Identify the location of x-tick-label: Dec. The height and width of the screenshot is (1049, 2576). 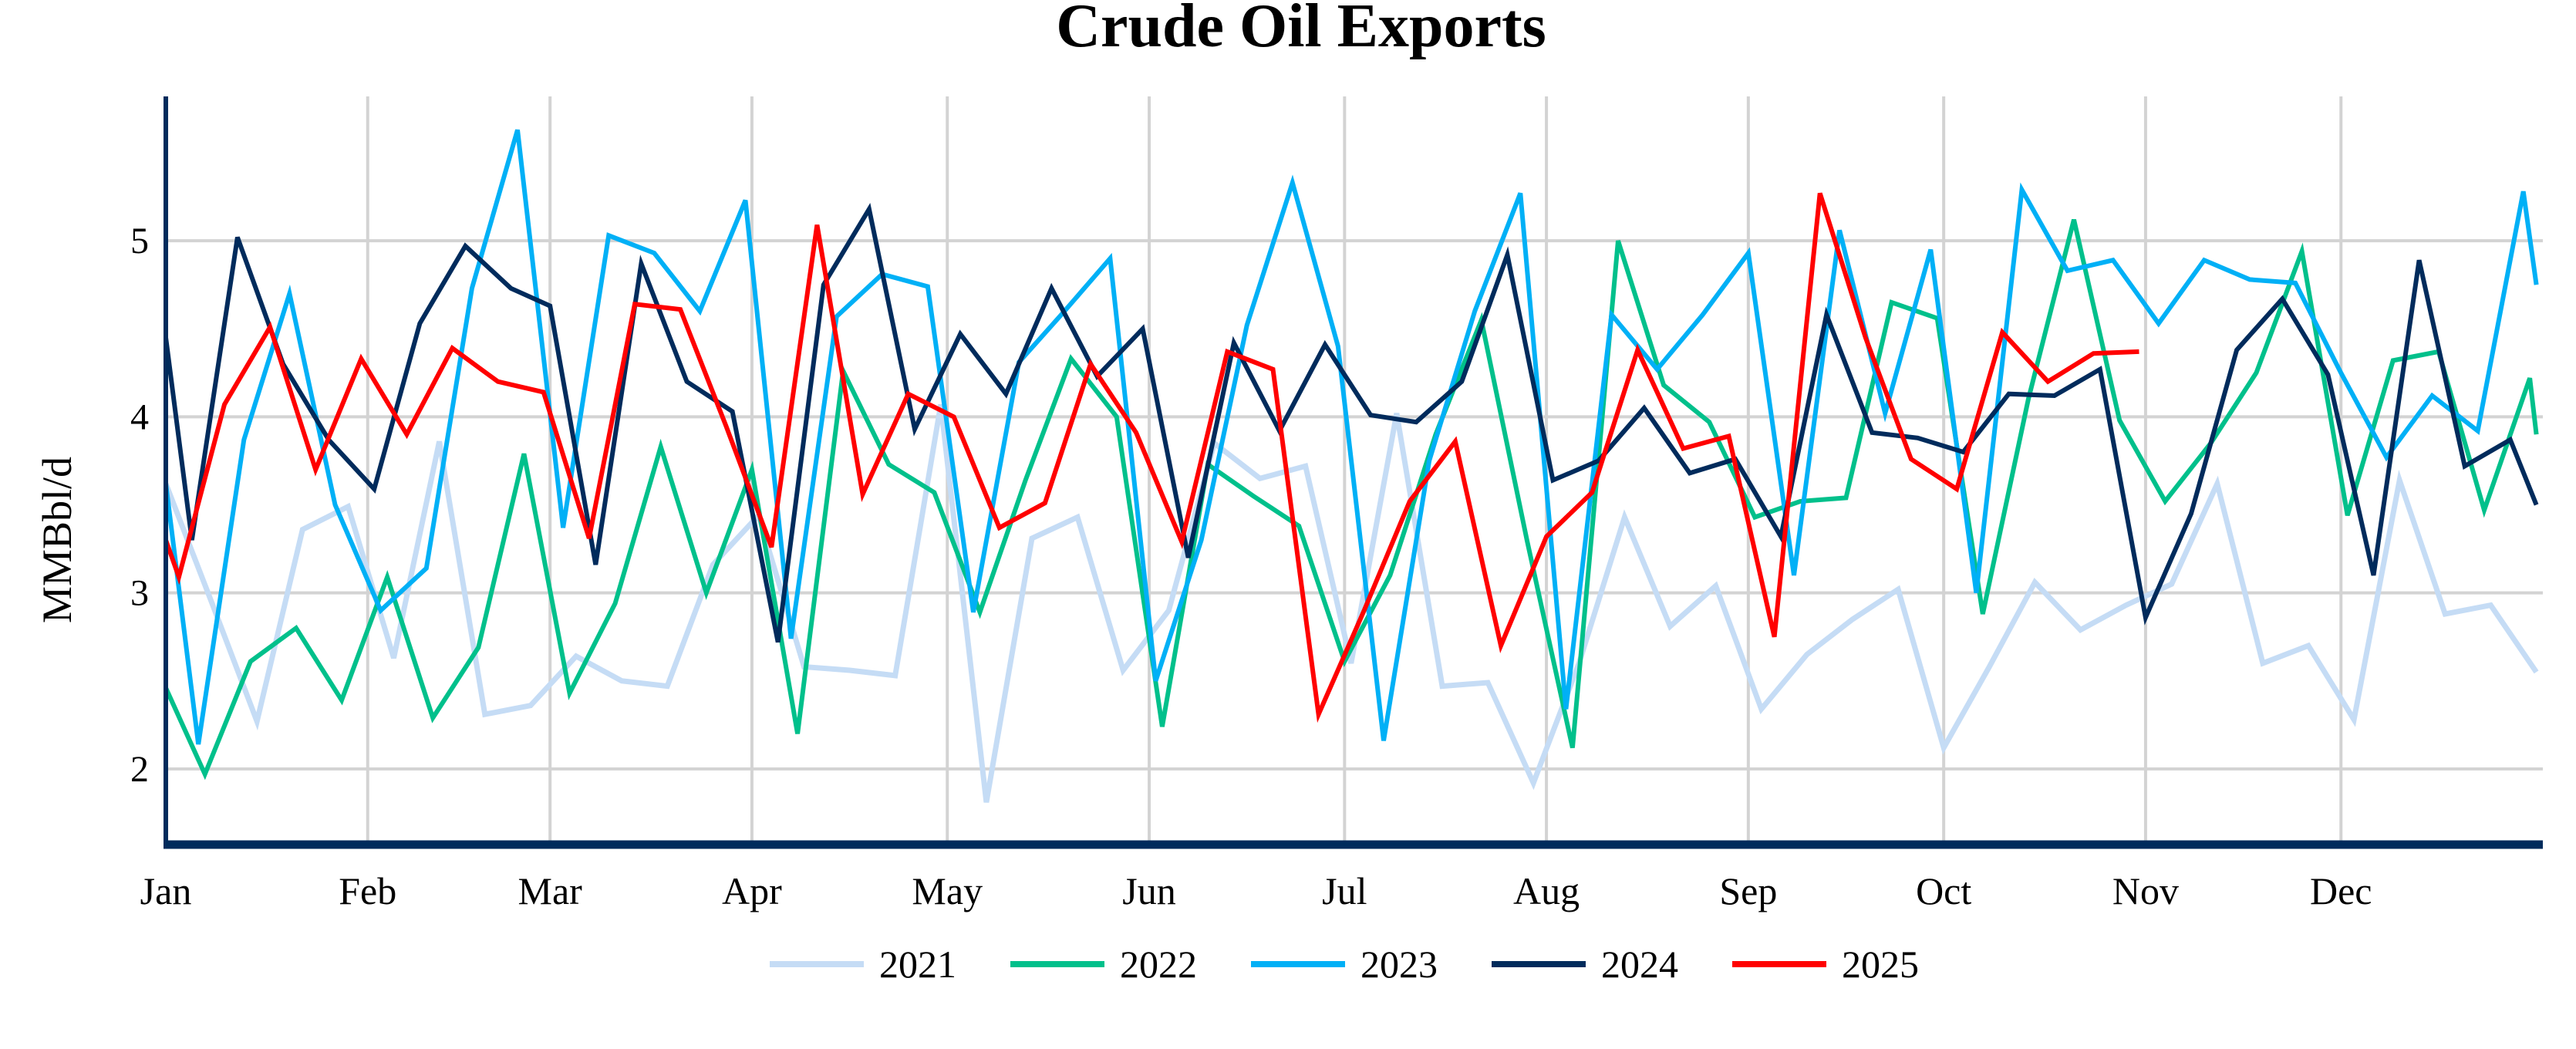
(2341, 890).